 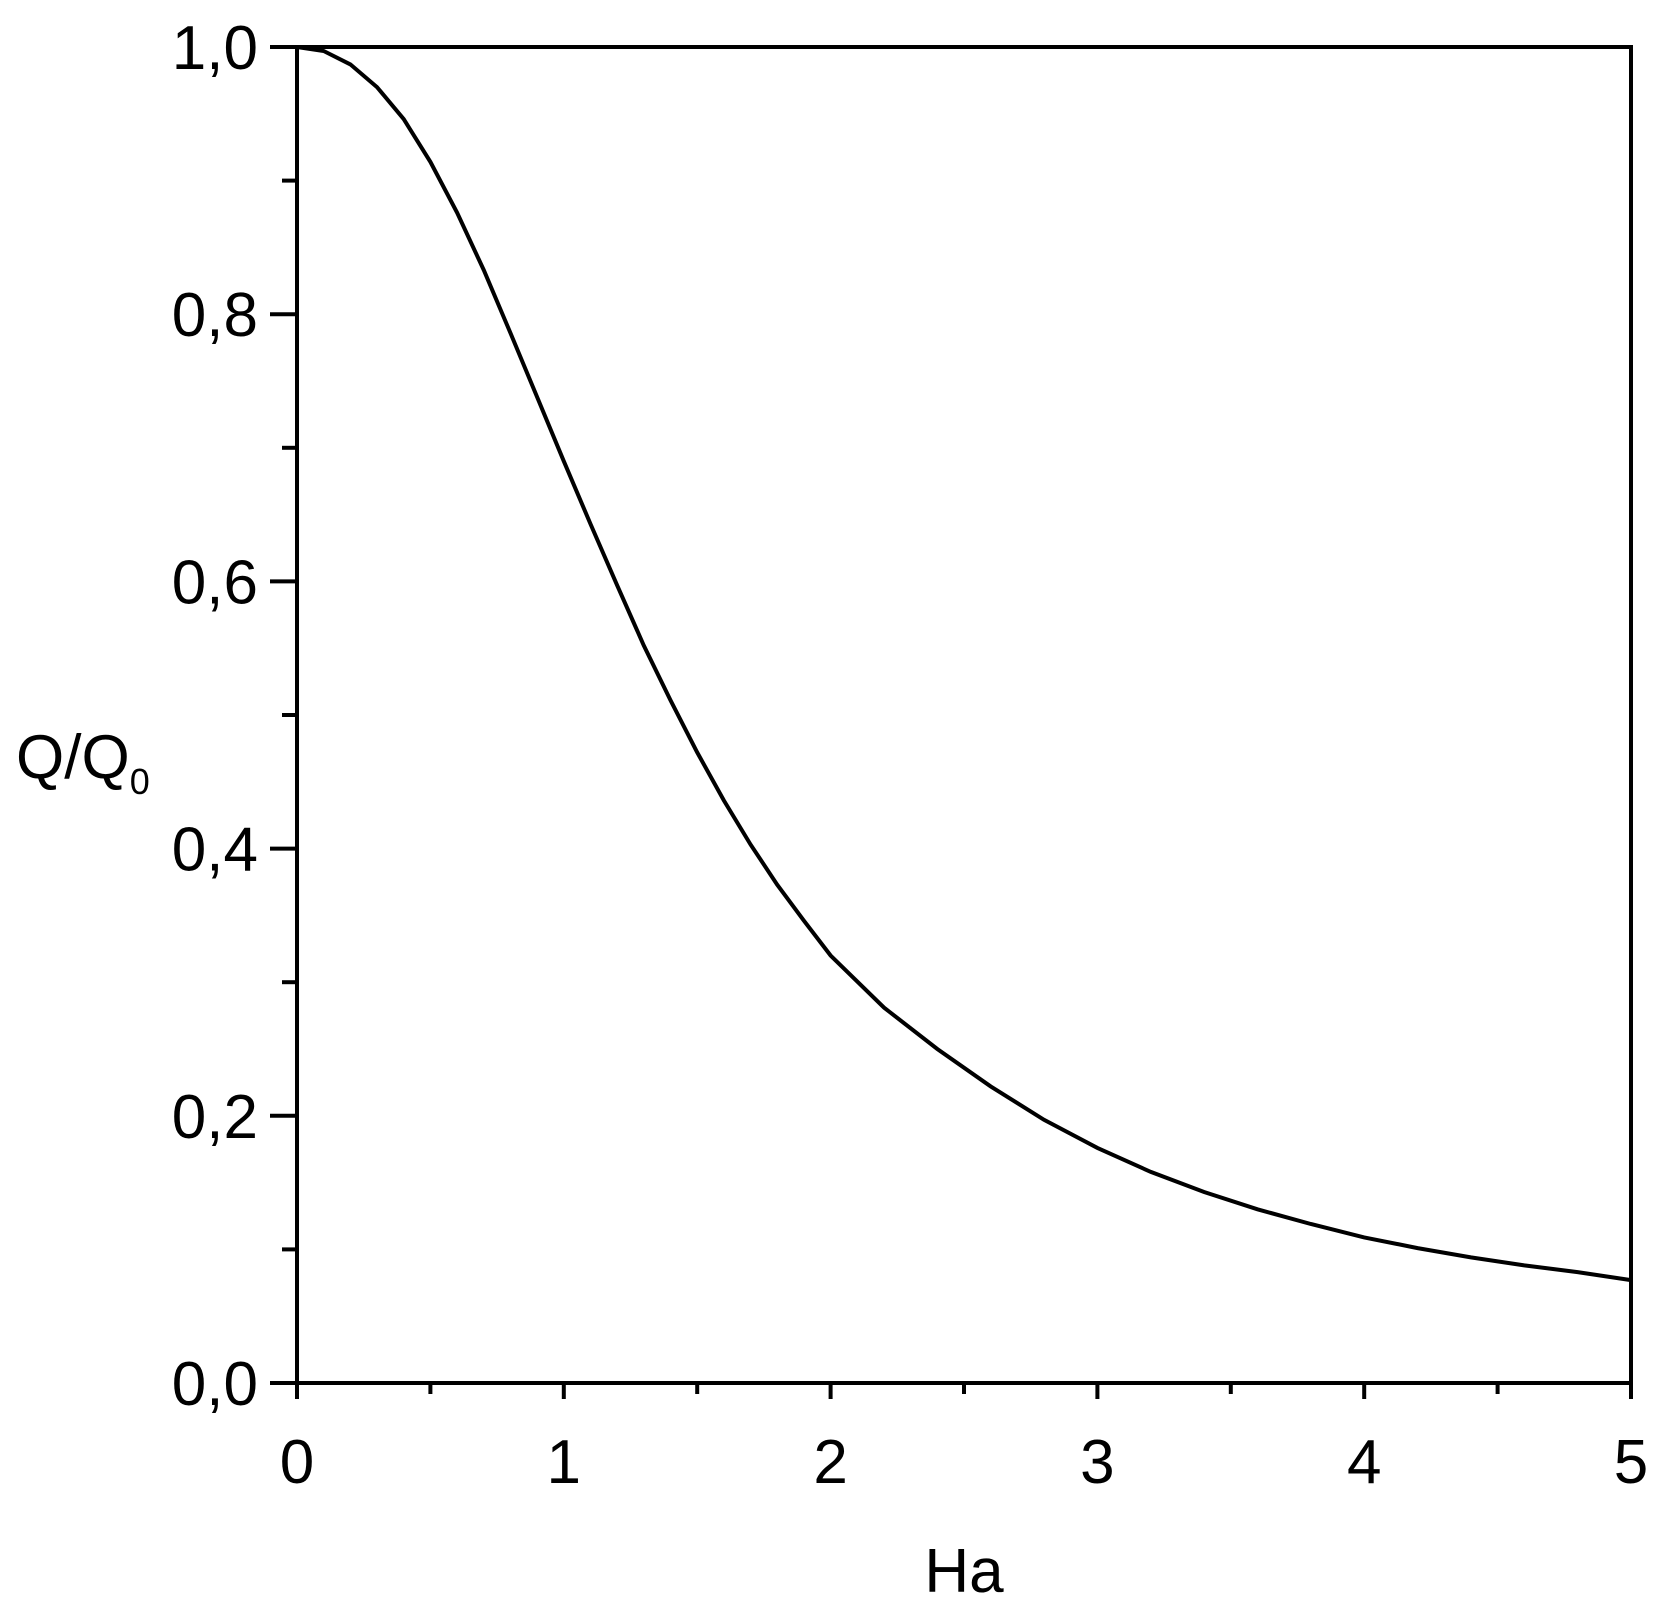 What do you see at coordinates (1097, 1462) in the screenshot?
I see `x-tick-label: 3` at bounding box center [1097, 1462].